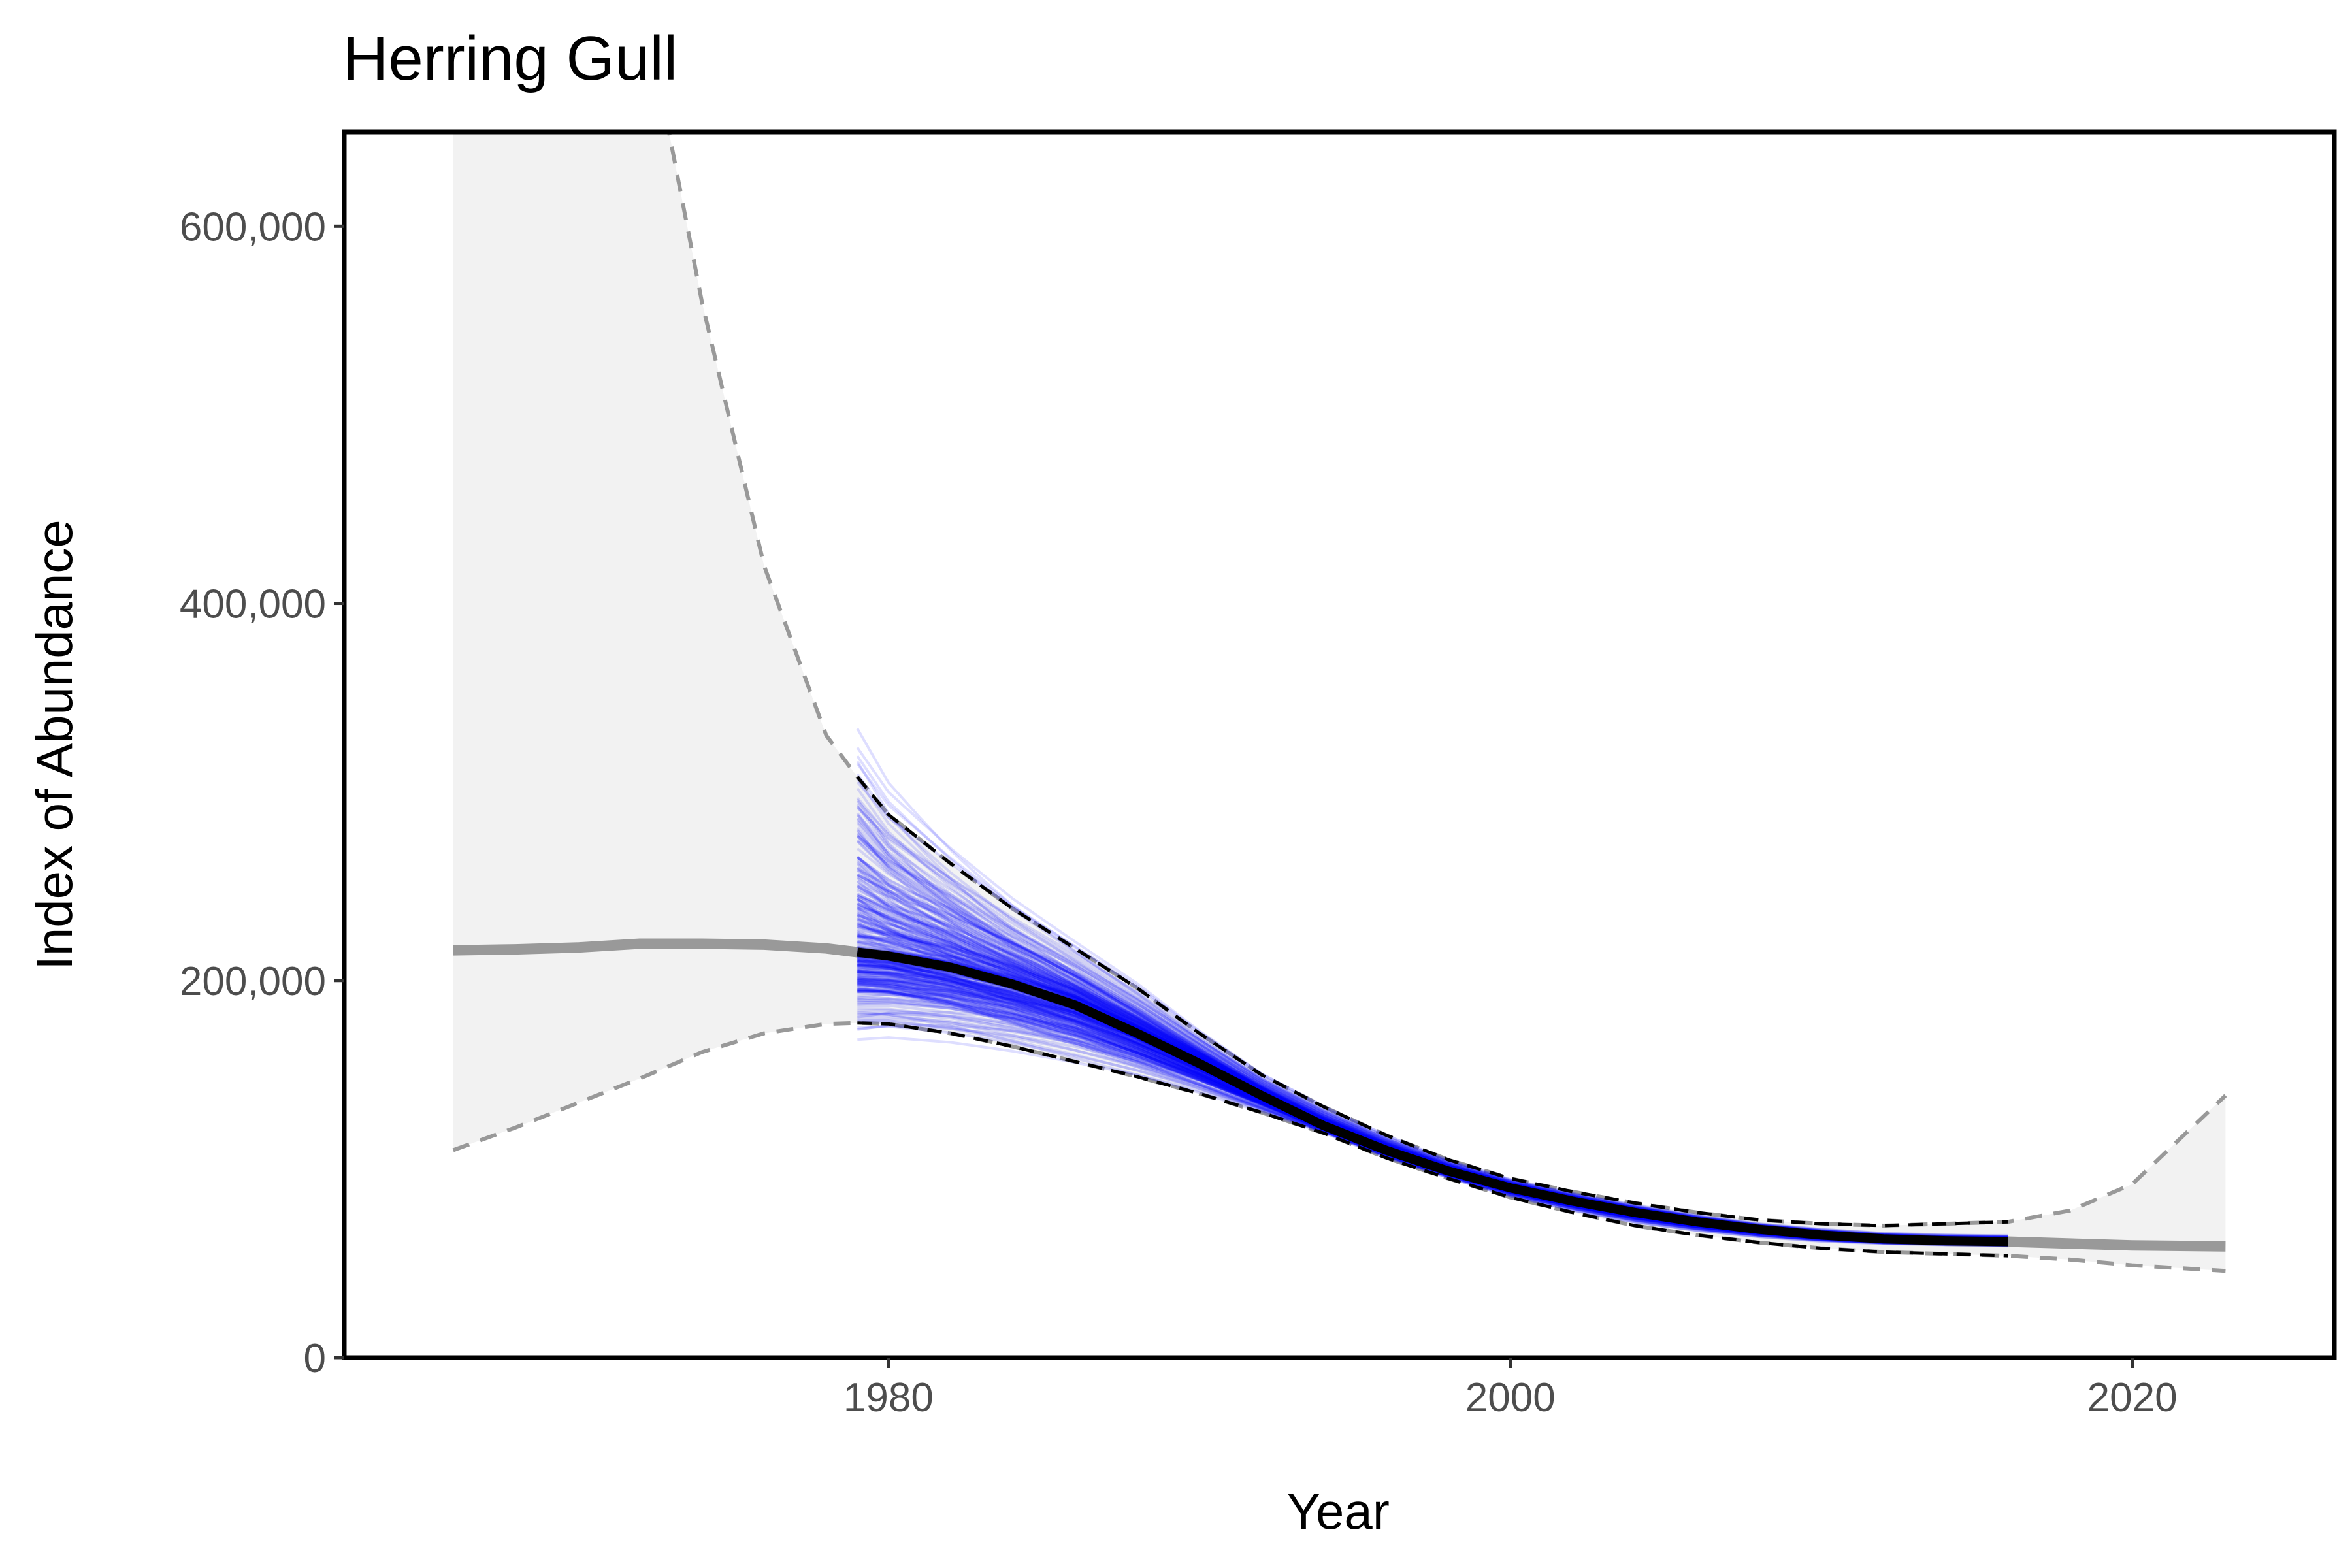  What do you see at coordinates (54, 744) in the screenshot?
I see `y-axis-title: Index of Abundance` at bounding box center [54, 744].